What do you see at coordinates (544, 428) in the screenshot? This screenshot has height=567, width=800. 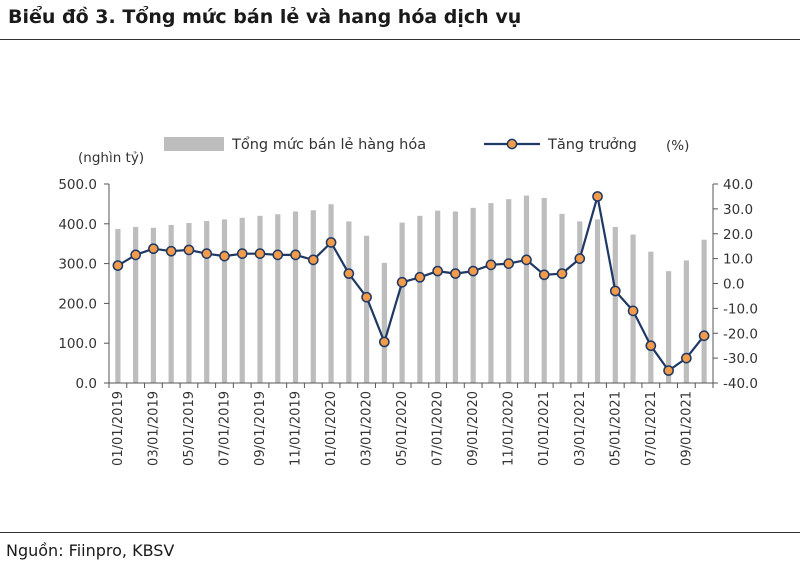 I see `x-tick-label: 01/01/2021` at bounding box center [544, 428].